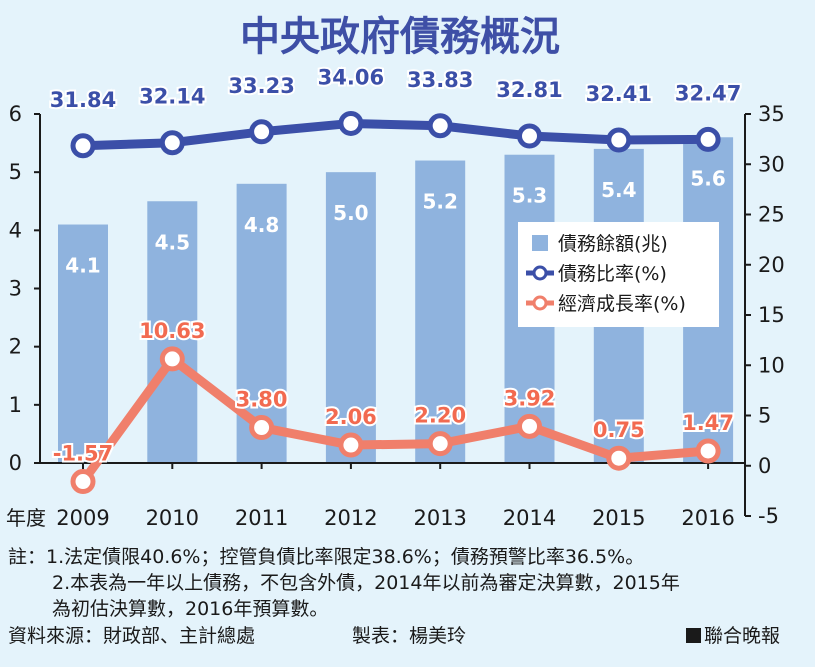  What do you see at coordinates (619, 94) in the screenshot?
I see `debt-ratio-label: 32.41` at bounding box center [619, 94].